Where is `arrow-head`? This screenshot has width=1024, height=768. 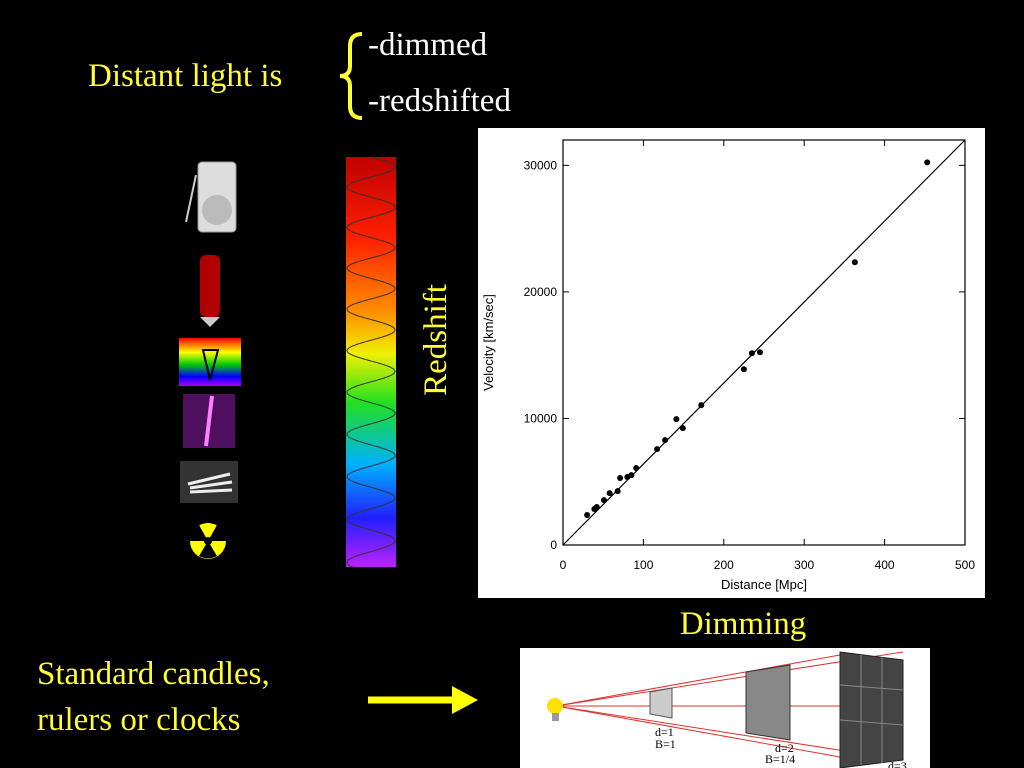
arrow-head is located at coordinates (465, 700).